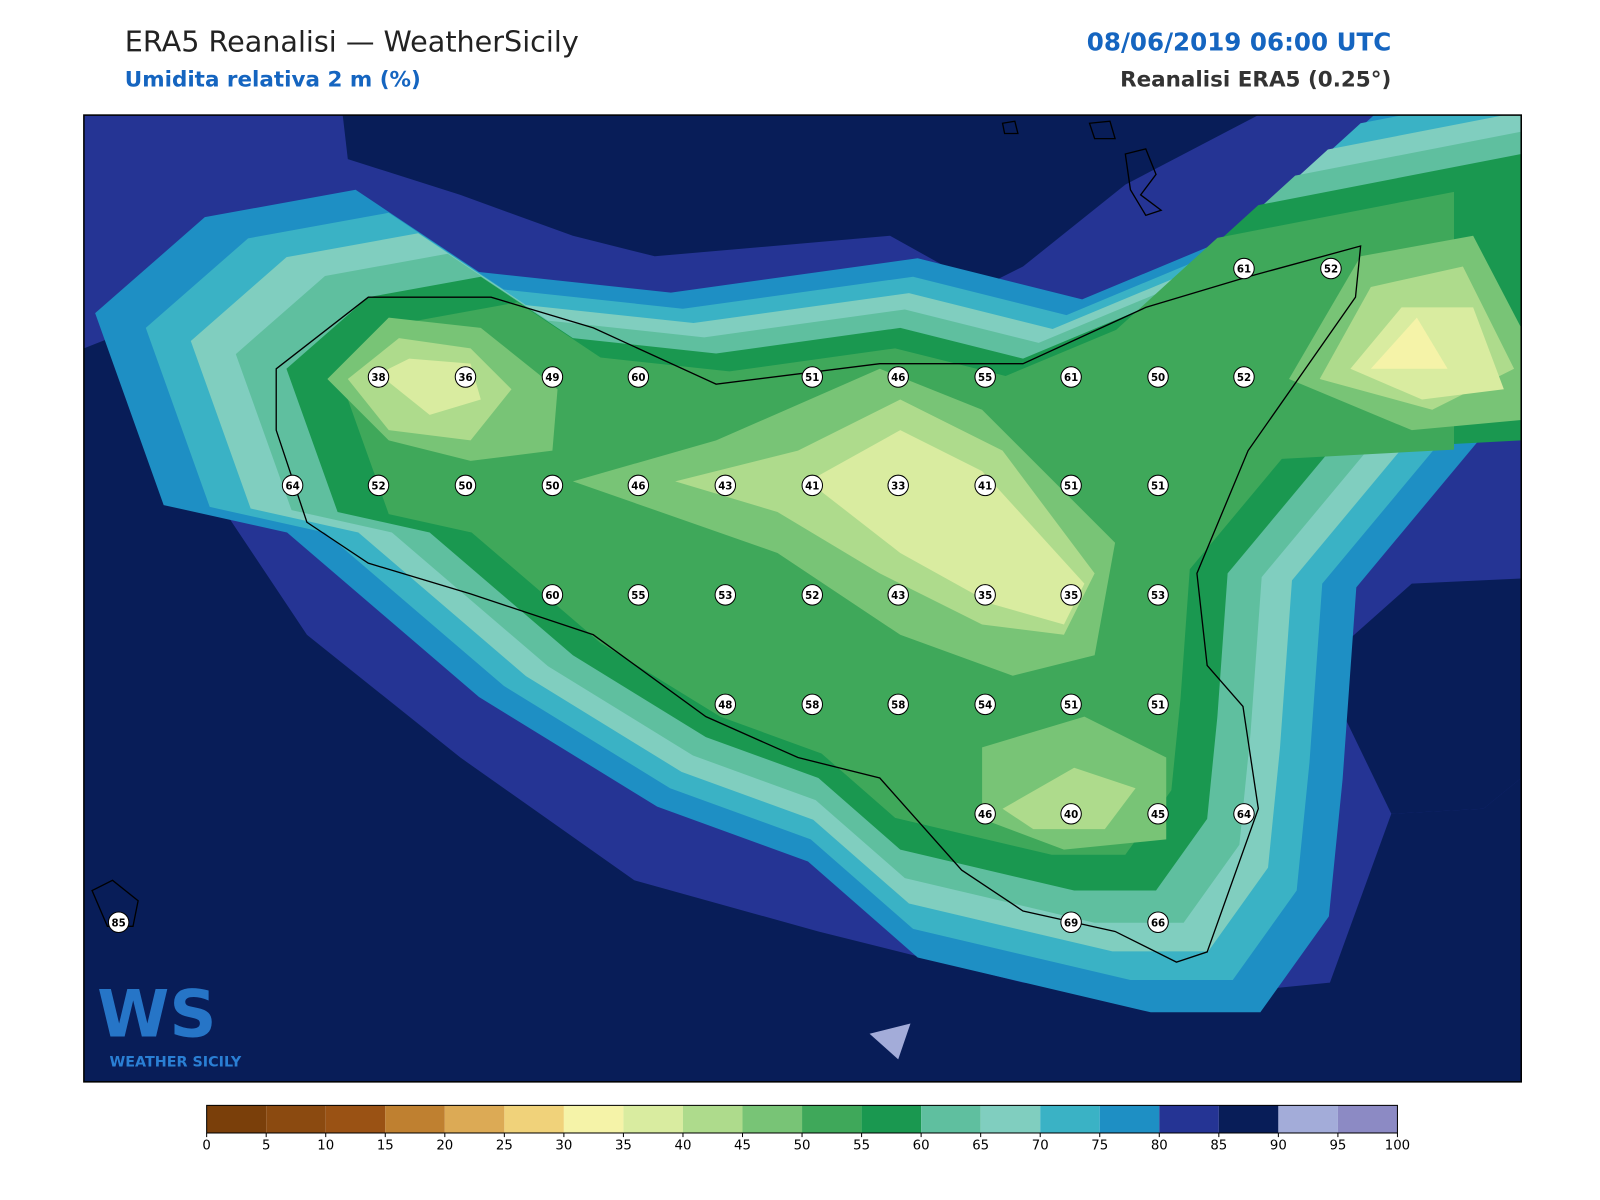  Describe the element at coordinates (273, 79) in the screenshot. I see `subtitle: Umidita relativa 2 m (%)` at that location.